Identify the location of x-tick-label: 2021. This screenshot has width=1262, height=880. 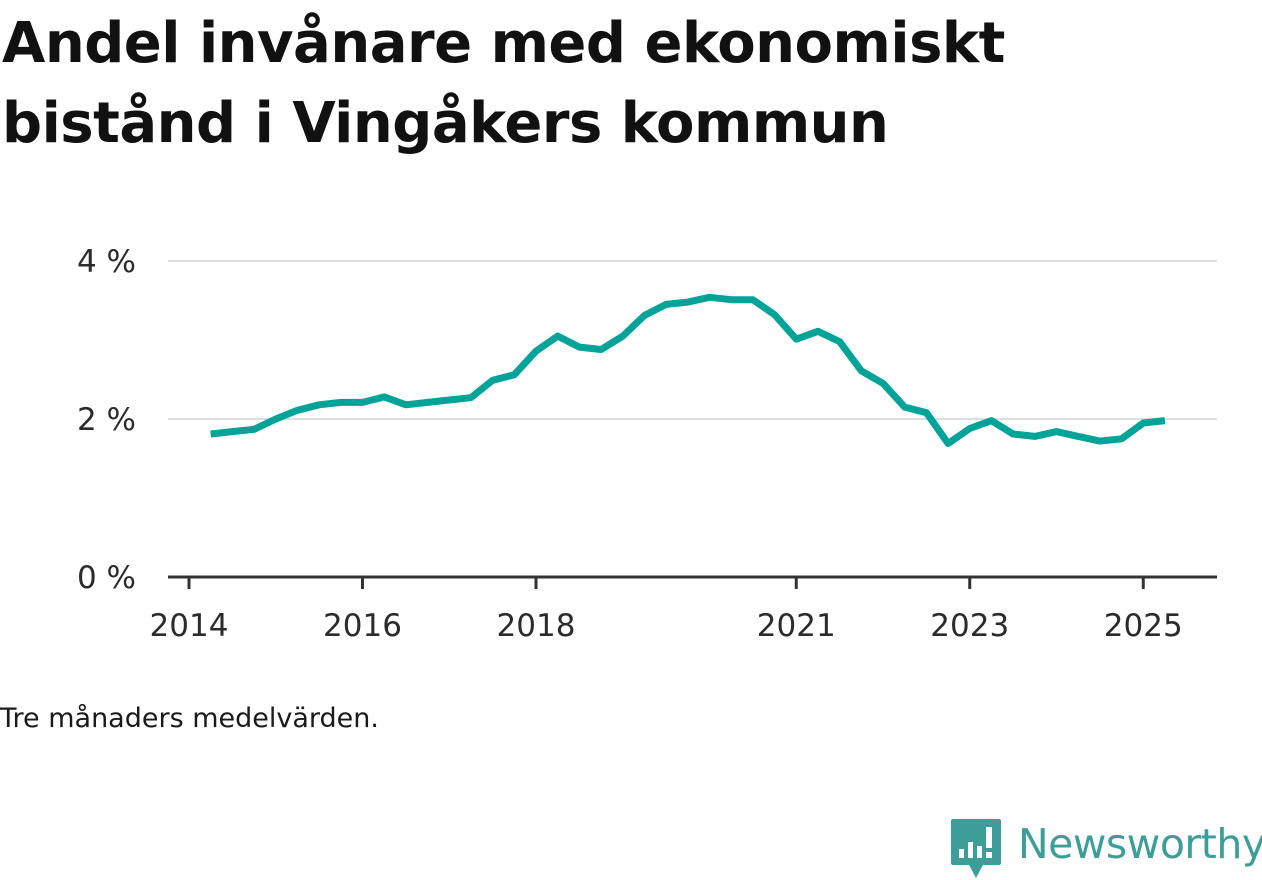
(796, 626).